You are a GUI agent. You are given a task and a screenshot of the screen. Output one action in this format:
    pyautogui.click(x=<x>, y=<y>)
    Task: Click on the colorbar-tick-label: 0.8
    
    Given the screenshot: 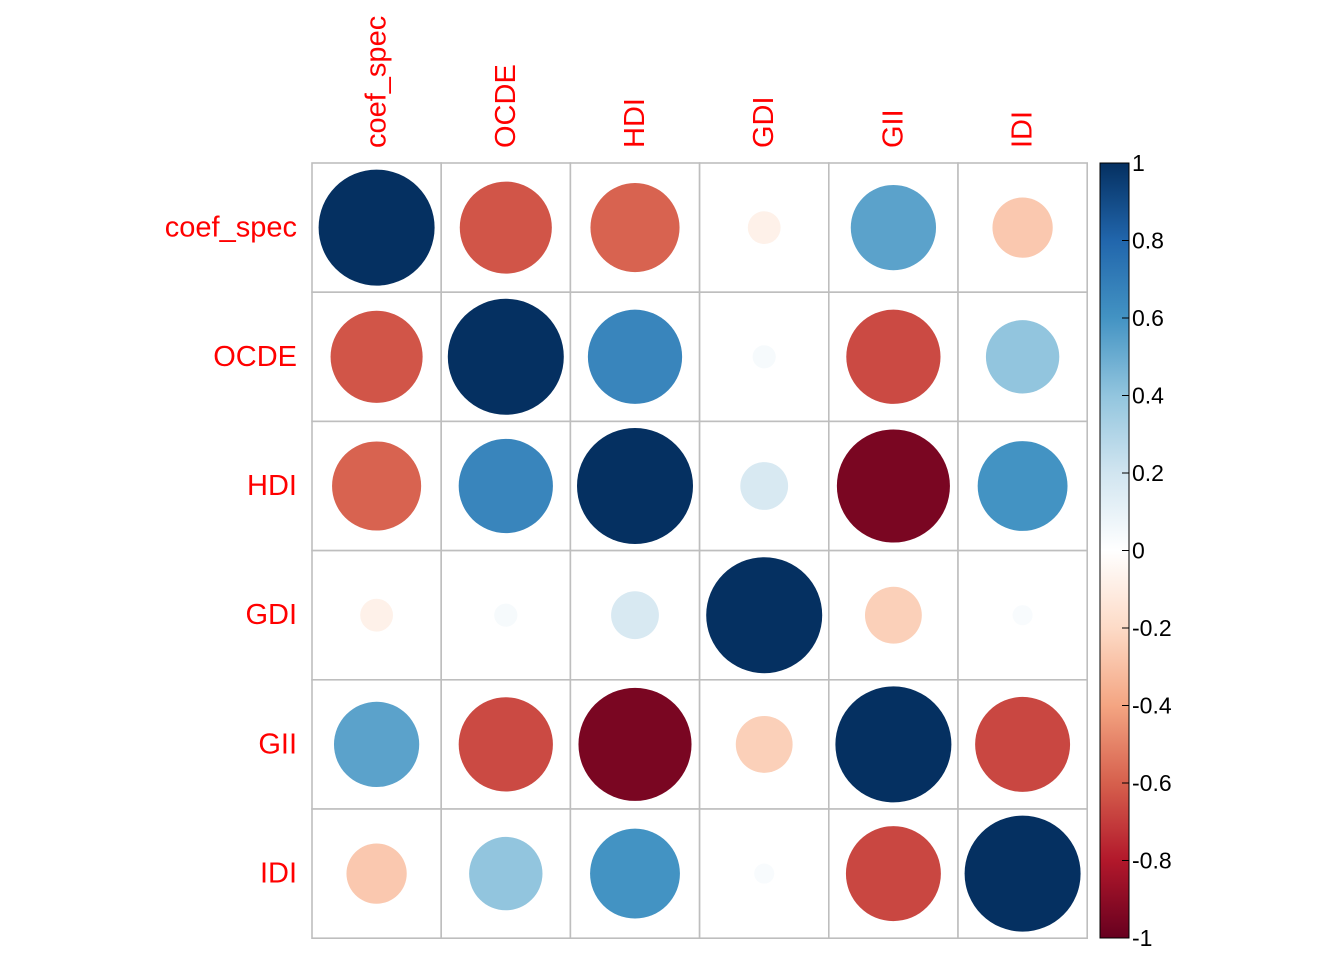 What is the action you would take?
    pyautogui.click(x=1148, y=241)
    